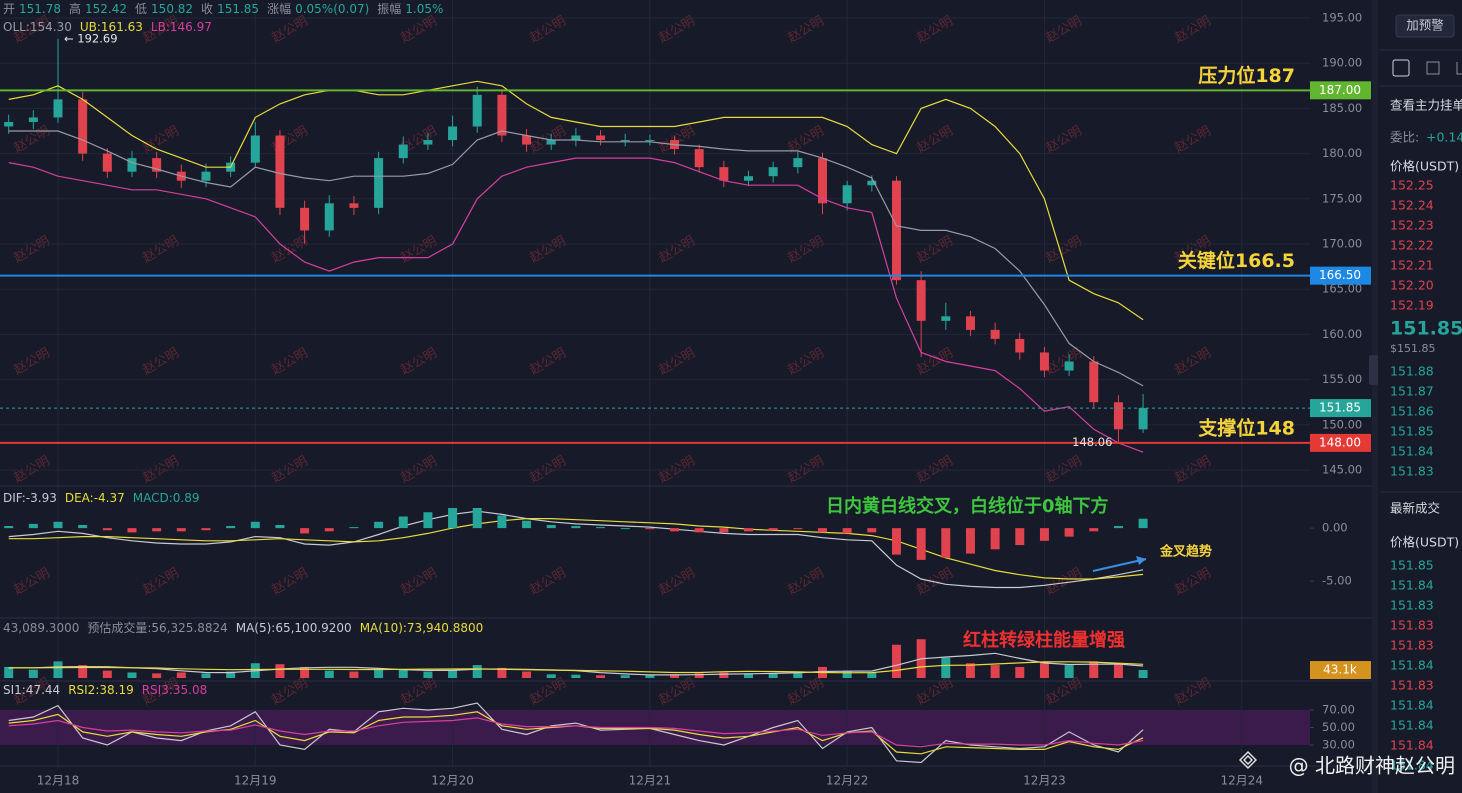 This screenshot has height=793, width=1462. What do you see at coordinates (1340, 670) in the screenshot?
I see `value-tag` at bounding box center [1340, 670].